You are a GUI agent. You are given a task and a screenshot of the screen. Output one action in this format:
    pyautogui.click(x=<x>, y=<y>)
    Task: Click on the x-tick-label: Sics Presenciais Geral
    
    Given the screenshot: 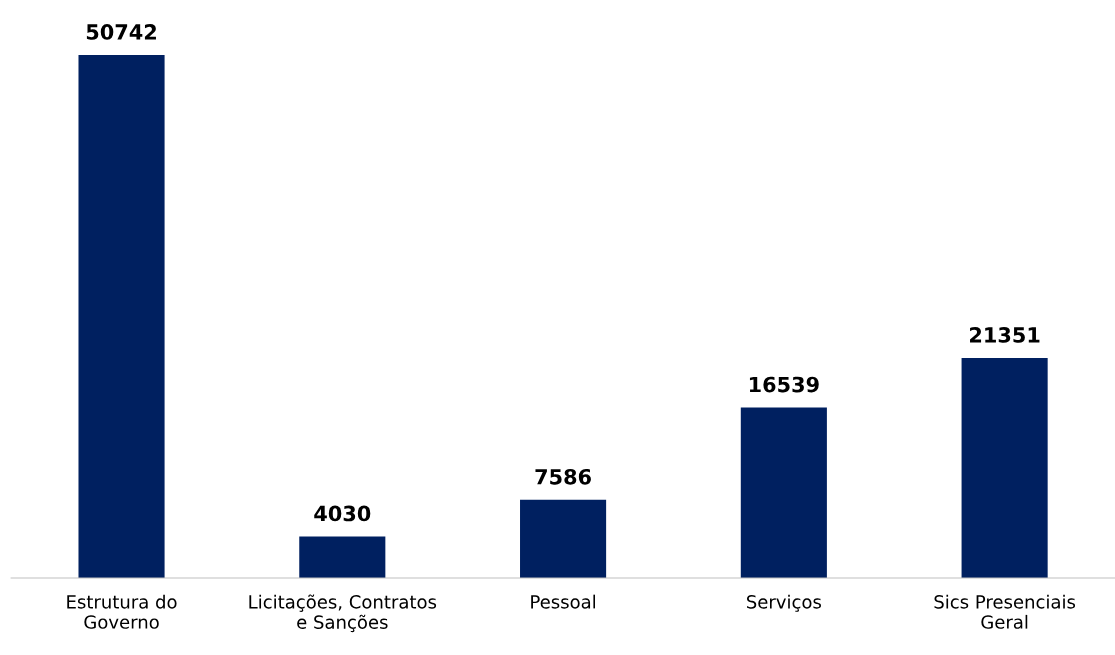 What is the action you would take?
    pyautogui.click(x=1005, y=611)
    